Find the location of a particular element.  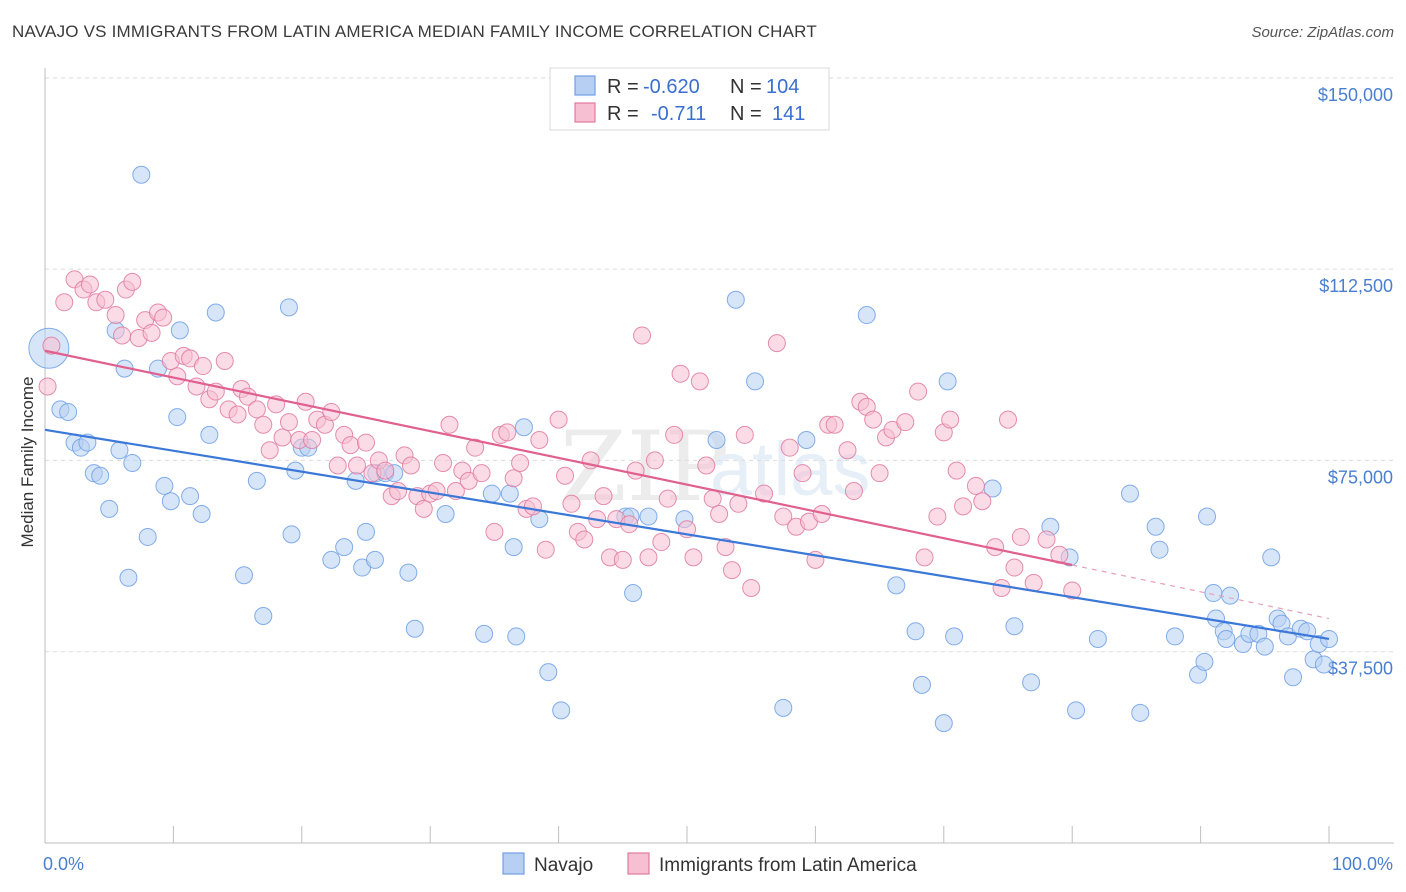

legend-swatch-navajo is located at coordinates (585, 85).